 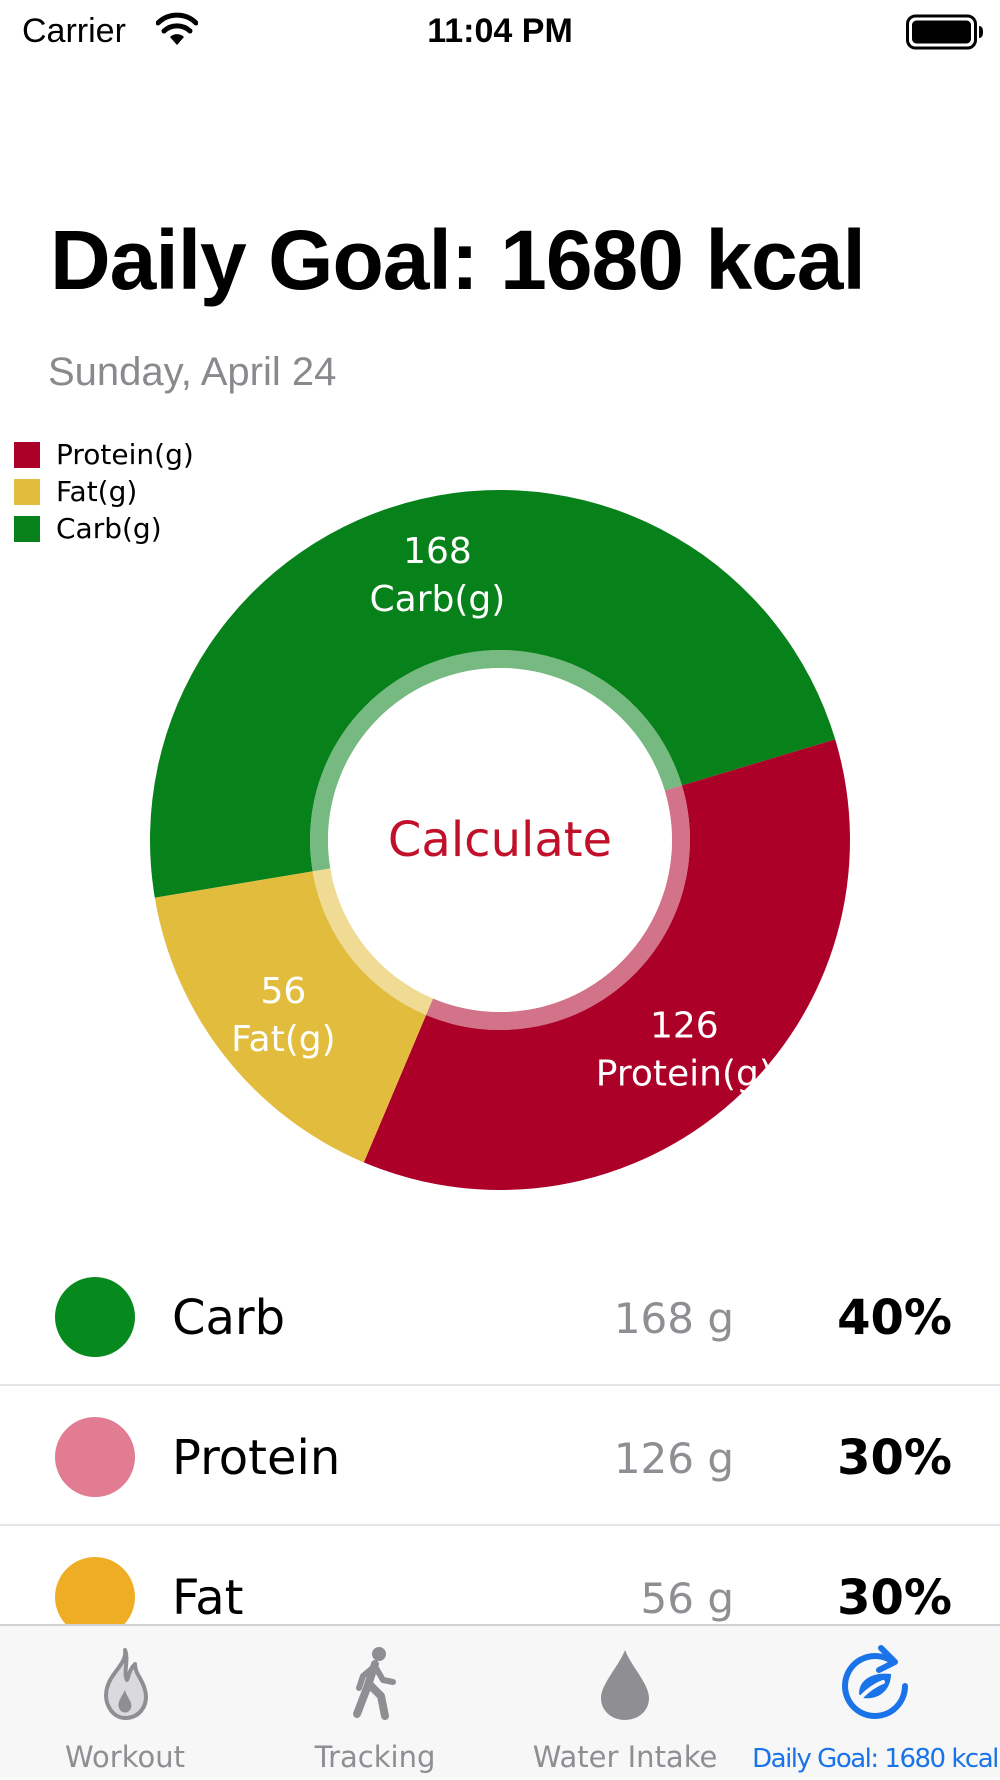 I want to click on slice-value-label: 56, so click(x=283, y=991).